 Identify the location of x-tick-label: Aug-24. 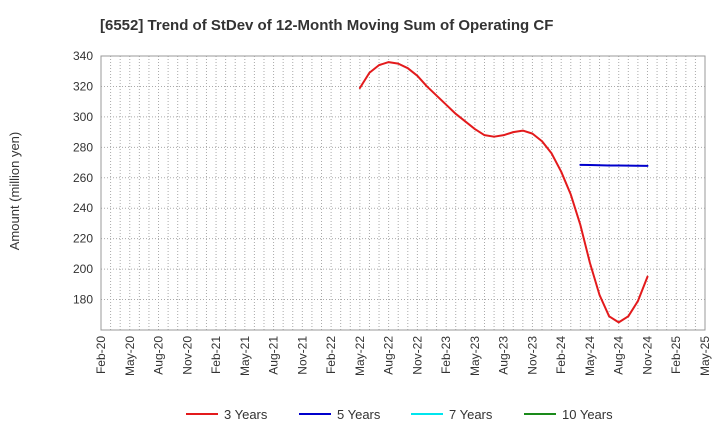
(619, 355).